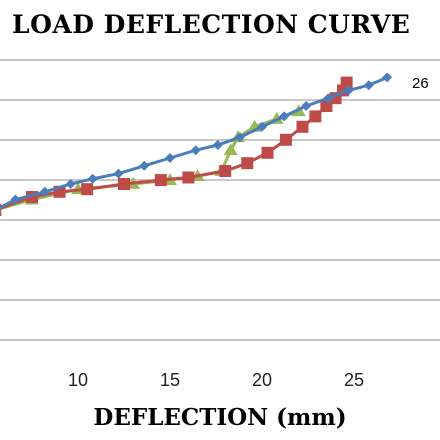 This screenshot has width=440, height=440. Describe the element at coordinates (262, 380) in the screenshot. I see `x-tick-20: 20` at that location.